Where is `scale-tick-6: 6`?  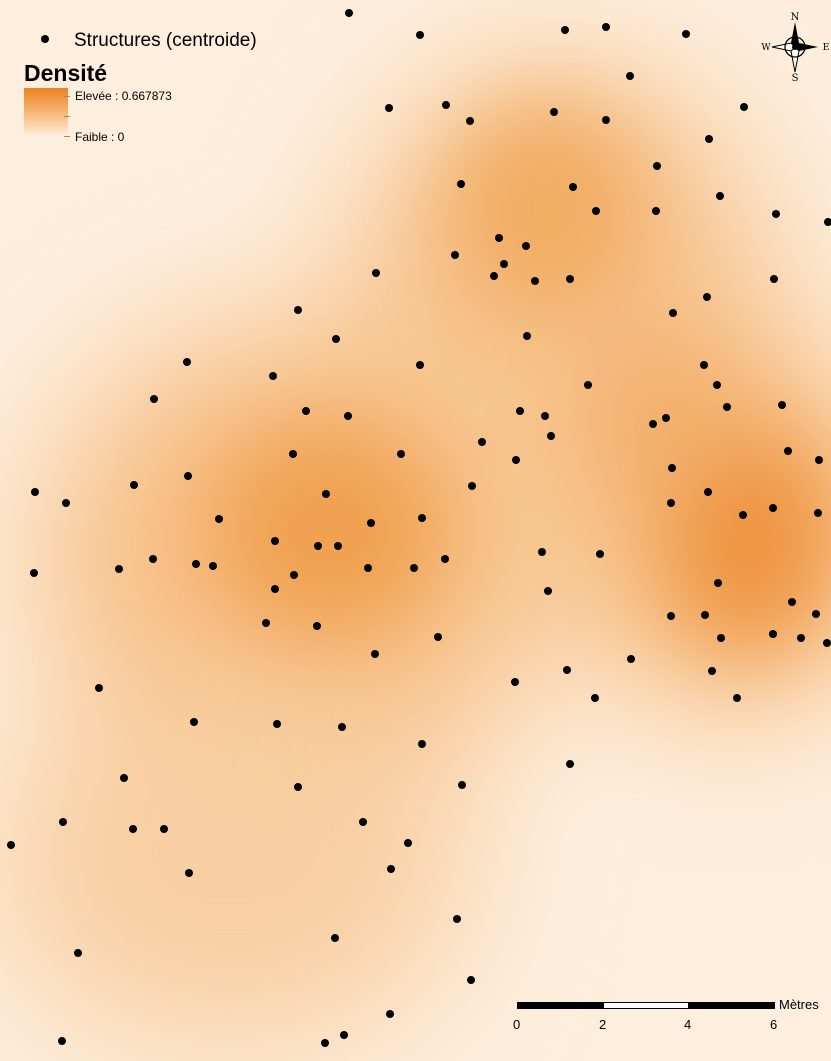 scale-tick-6: 6 is located at coordinates (773, 1024).